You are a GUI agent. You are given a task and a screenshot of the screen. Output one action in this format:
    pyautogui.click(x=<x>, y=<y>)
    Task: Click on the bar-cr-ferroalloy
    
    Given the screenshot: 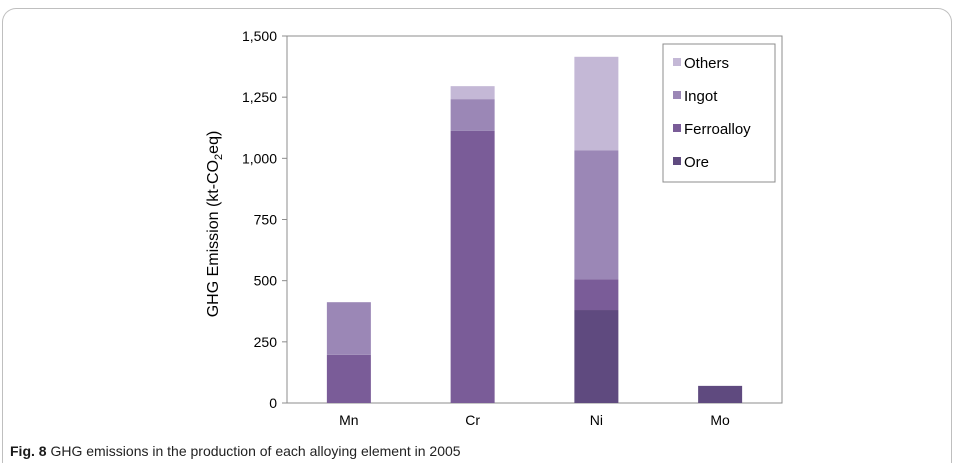 What is the action you would take?
    pyautogui.click(x=472, y=266)
    